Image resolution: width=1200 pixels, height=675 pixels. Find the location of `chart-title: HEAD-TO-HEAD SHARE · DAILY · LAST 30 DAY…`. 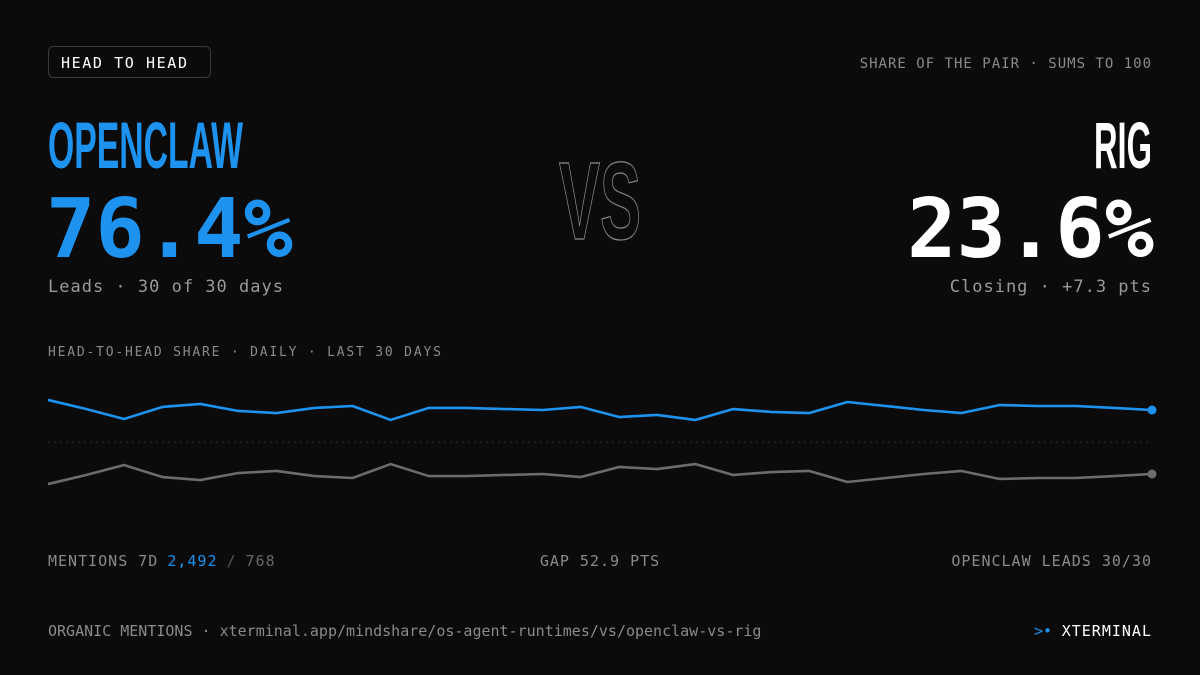

chart-title: HEAD-TO-HEAD SHARE · DAILY · LAST 30 DAY… is located at coordinates (245, 352).